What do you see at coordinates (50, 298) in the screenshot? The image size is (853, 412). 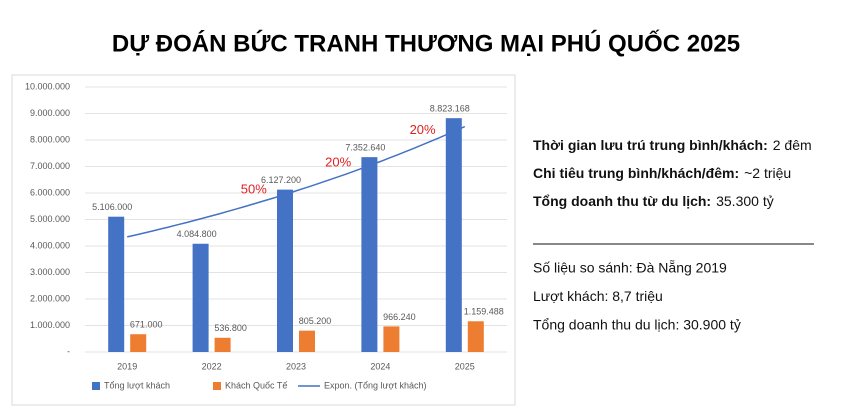 I see `y-tick-label: 2.000.000` at bounding box center [50, 298].